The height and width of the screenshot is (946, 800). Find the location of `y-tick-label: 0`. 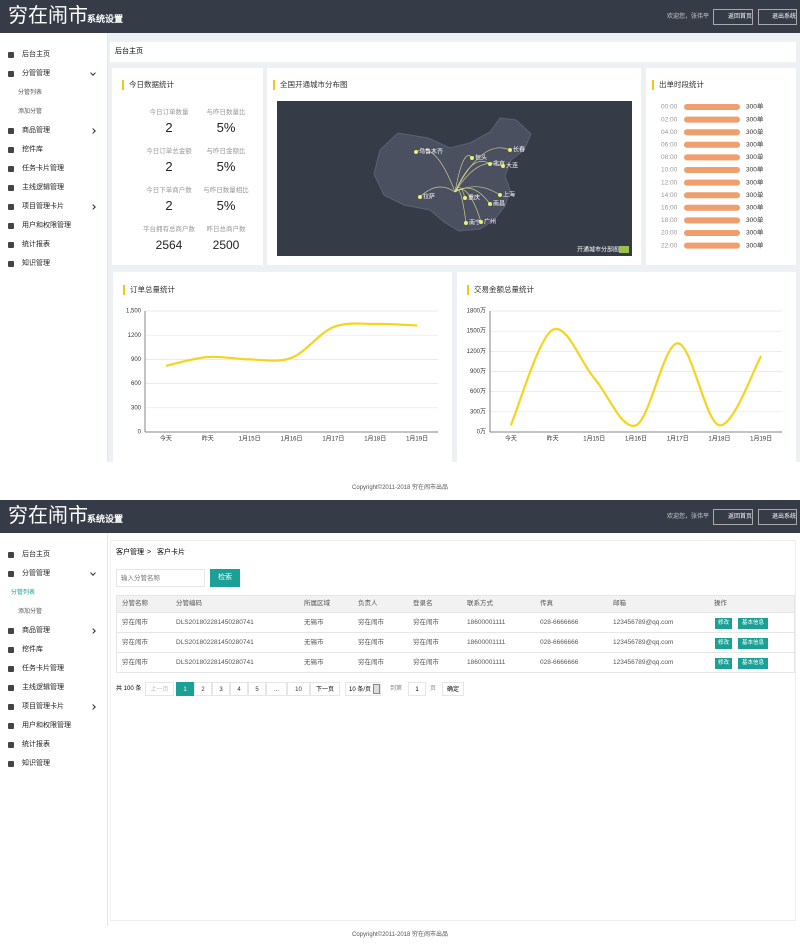

y-tick-label: 0 is located at coordinates (140, 433).